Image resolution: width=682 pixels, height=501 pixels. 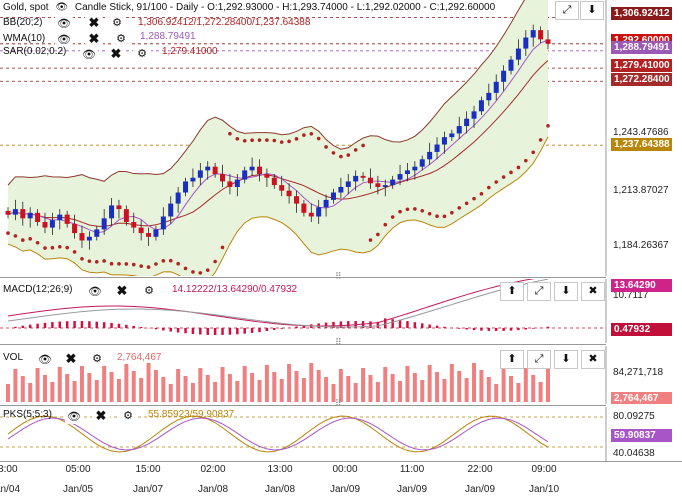 What do you see at coordinates (278, 434) in the screenshot?
I see `pks-k-line` at bounding box center [278, 434].